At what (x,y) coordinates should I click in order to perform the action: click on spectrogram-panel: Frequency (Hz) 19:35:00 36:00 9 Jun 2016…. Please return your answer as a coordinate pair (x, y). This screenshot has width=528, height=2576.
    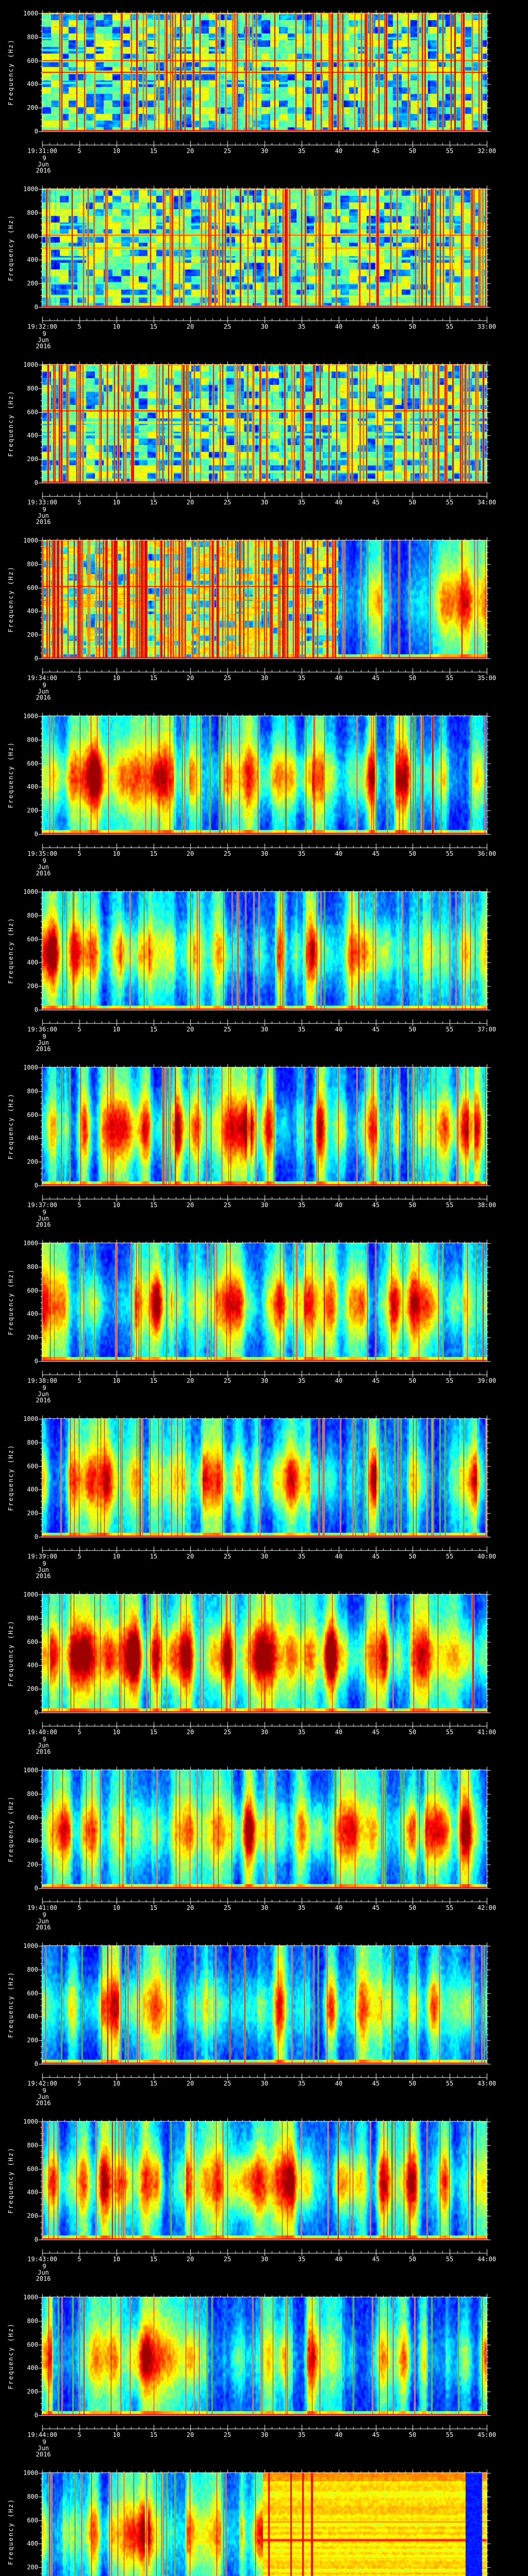
    Looking at the image, I should click on (264, 790).